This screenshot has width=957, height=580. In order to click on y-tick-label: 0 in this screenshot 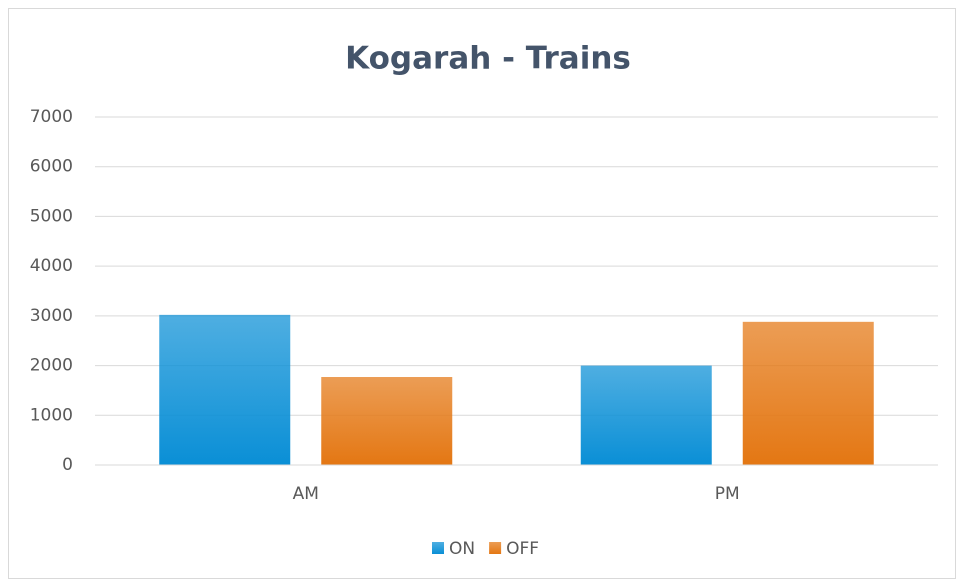, I will do `click(67, 465)`.